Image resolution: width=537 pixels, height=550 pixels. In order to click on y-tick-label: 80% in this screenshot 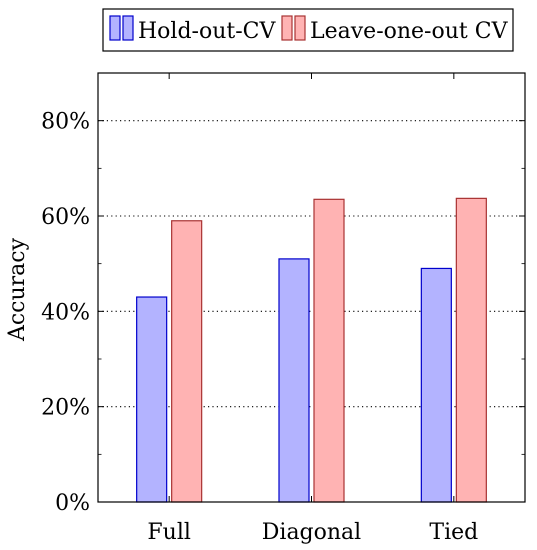, I will do `click(65, 122)`.